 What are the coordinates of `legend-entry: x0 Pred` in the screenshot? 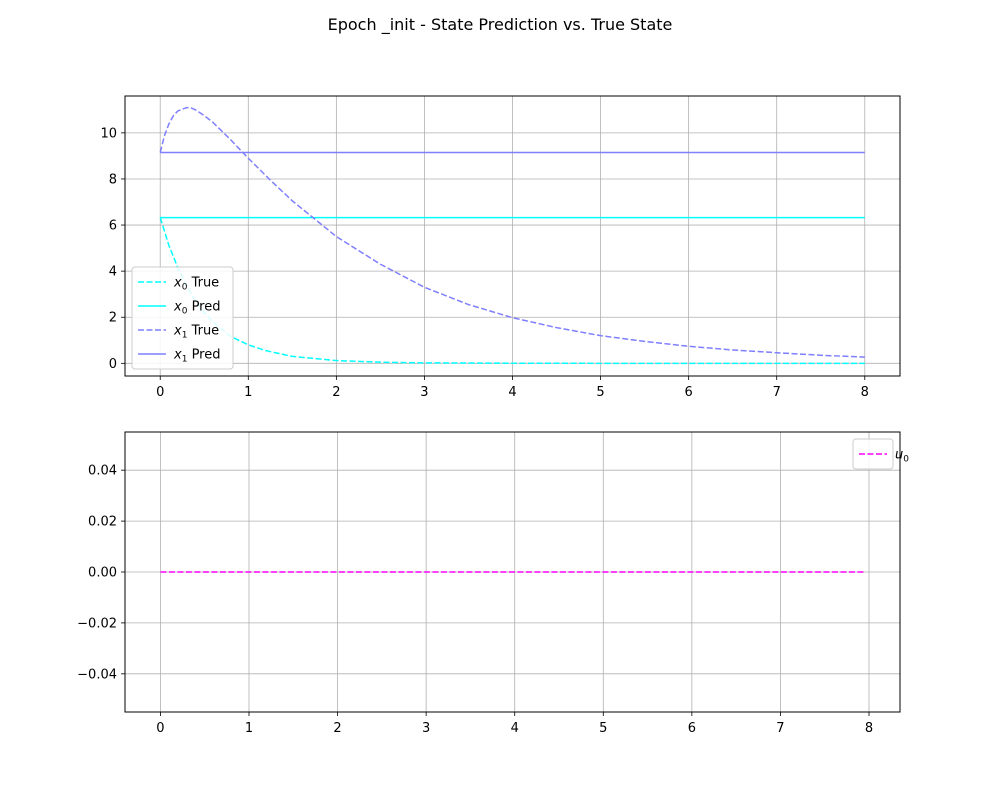 It's located at (197, 308).